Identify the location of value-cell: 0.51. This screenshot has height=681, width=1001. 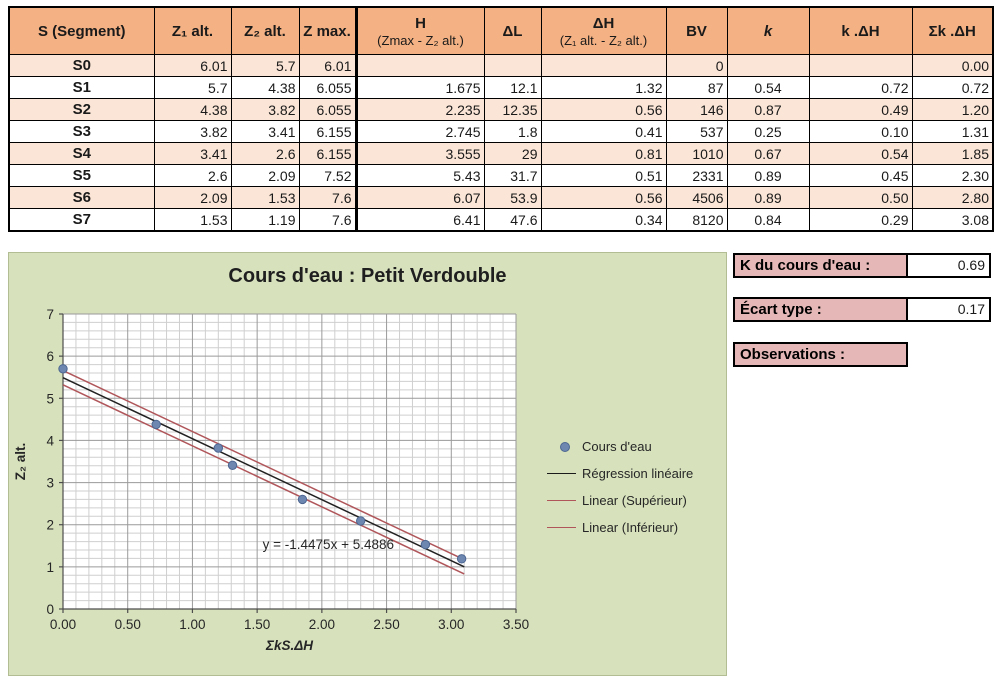
(603, 175).